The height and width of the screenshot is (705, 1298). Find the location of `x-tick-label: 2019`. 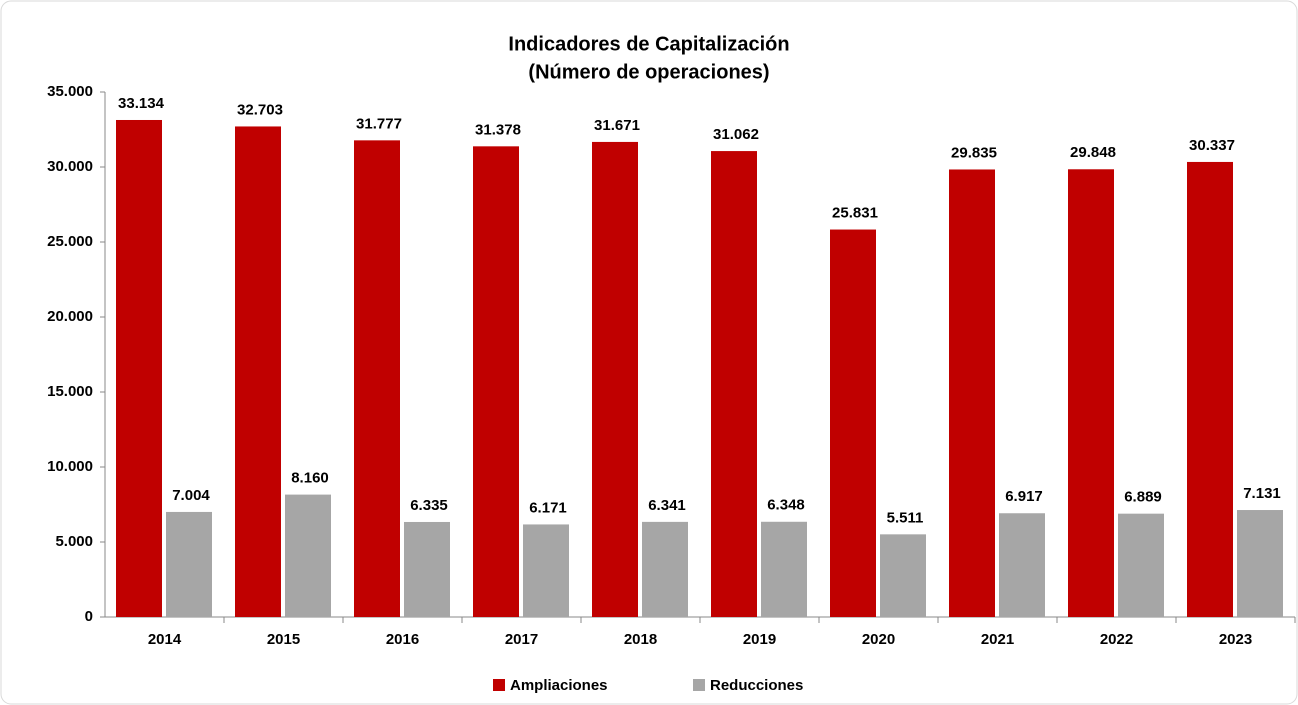

x-tick-label: 2019 is located at coordinates (759, 639).